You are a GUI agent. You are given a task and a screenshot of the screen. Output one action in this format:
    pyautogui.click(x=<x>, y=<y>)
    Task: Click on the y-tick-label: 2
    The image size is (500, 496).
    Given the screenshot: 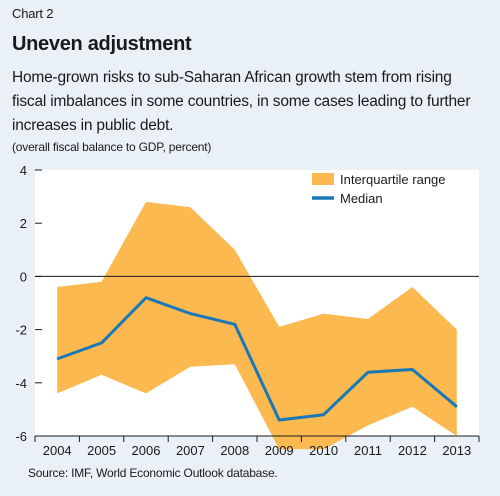 What is the action you would take?
    pyautogui.click(x=23, y=223)
    